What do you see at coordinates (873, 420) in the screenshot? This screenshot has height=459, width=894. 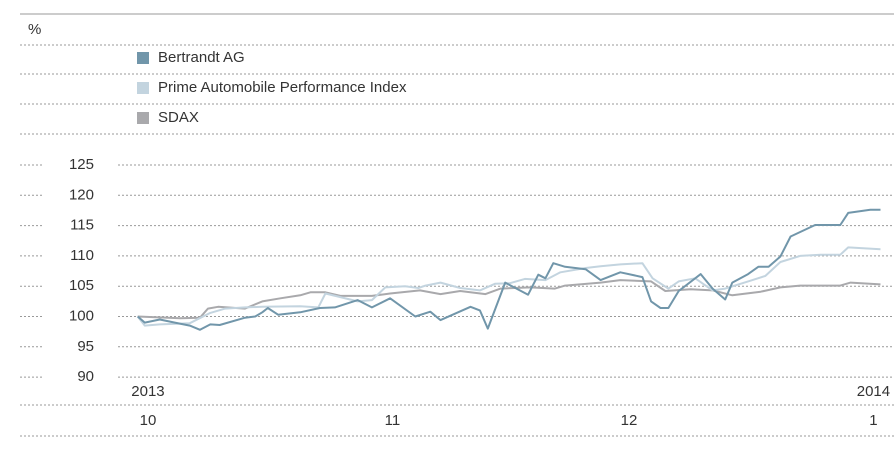 I see `x-tick-label: 1` at bounding box center [873, 420].